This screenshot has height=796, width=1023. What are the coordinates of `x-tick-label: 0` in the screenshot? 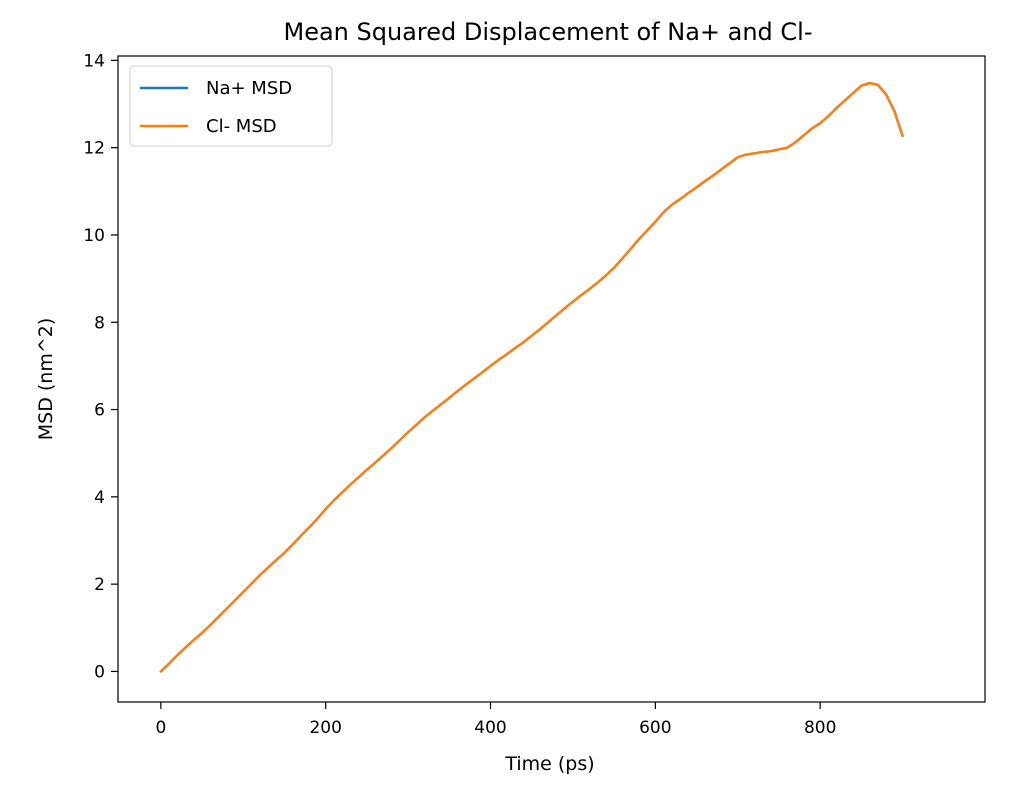 It's located at (160, 728).